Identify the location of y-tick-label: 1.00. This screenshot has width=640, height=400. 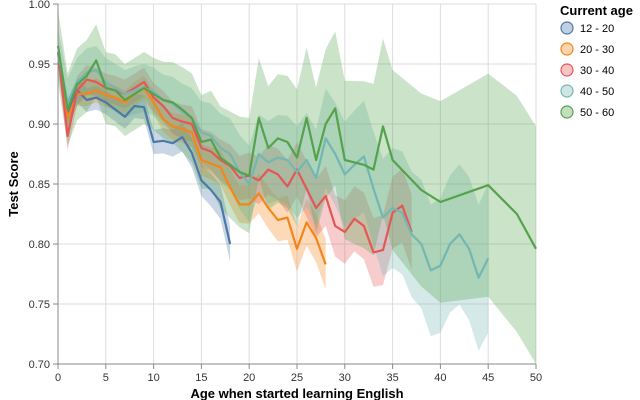
(39, 5).